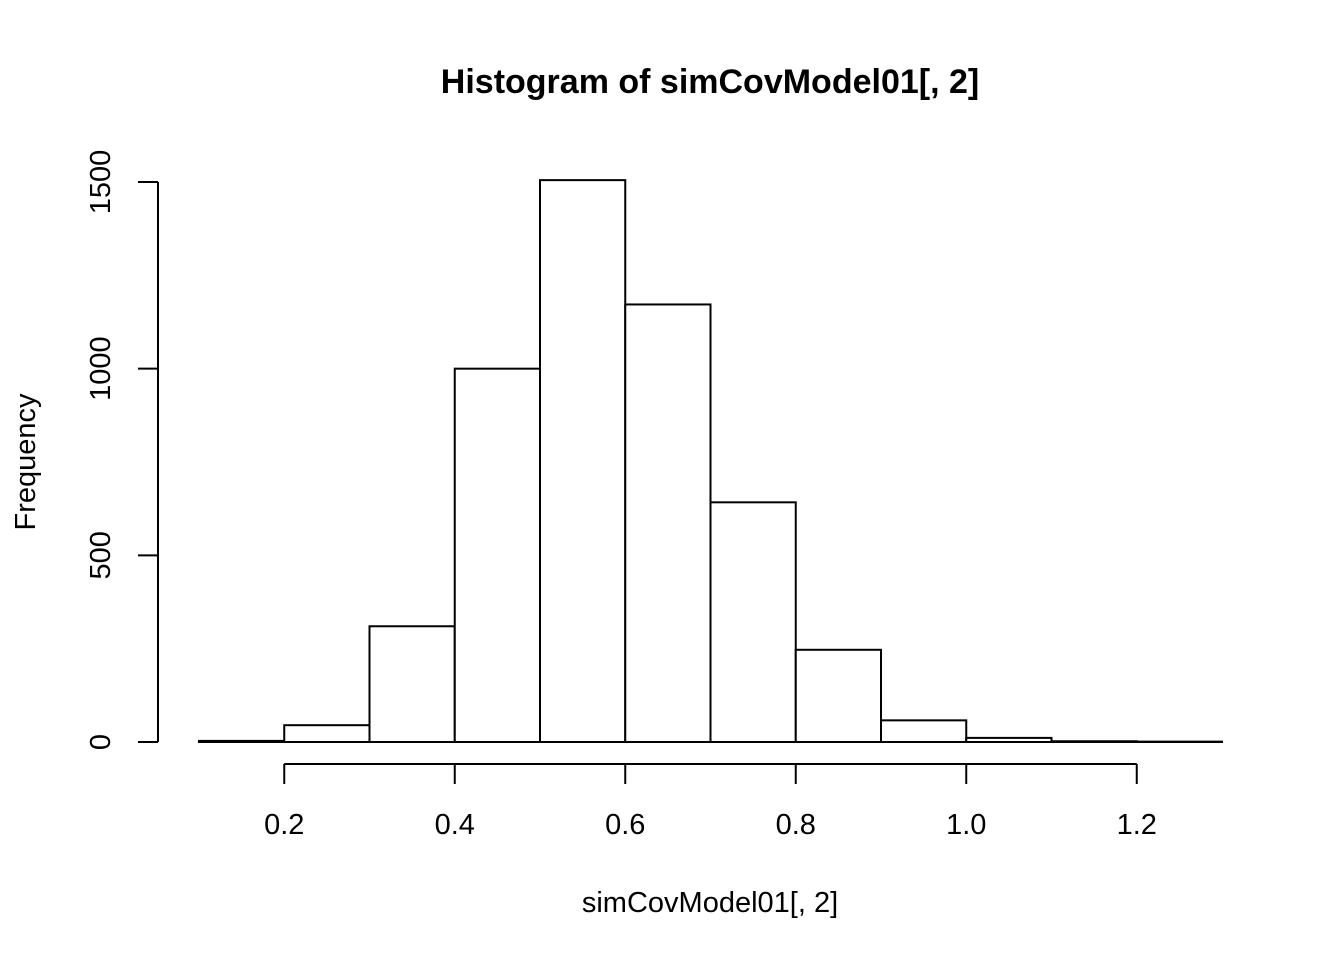  What do you see at coordinates (796, 825) in the screenshot?
I see `x-tick-label: 0.8` at bounding box center [796, 825].